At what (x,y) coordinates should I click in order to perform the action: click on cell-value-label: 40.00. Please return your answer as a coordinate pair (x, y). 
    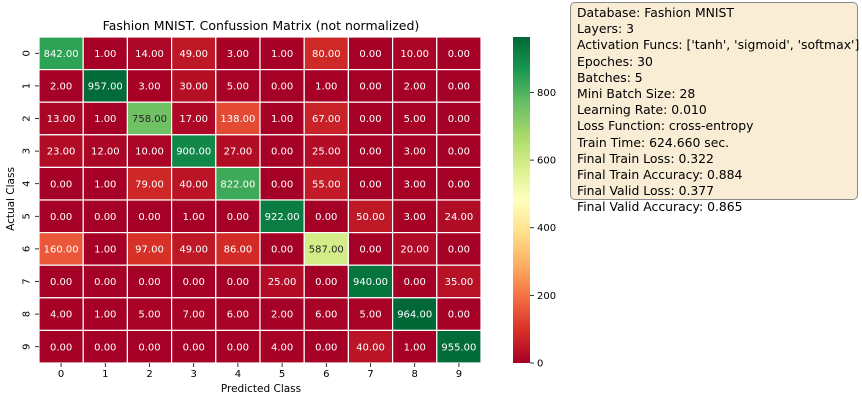
    Looking at the image, I should click on (370, 347).